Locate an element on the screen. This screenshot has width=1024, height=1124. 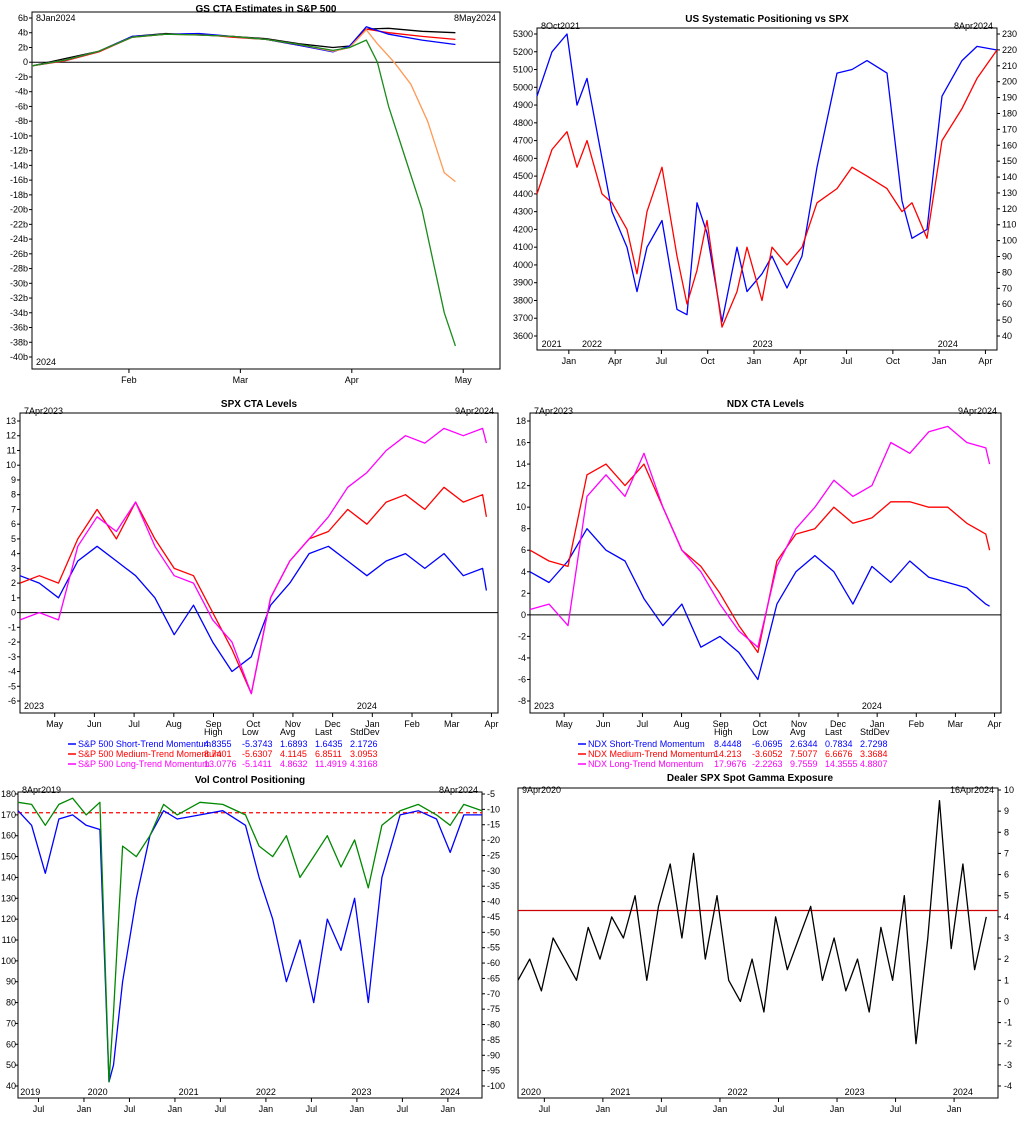
ndx-cta-ytick-label: 16 is located at coordinates (521, 443).